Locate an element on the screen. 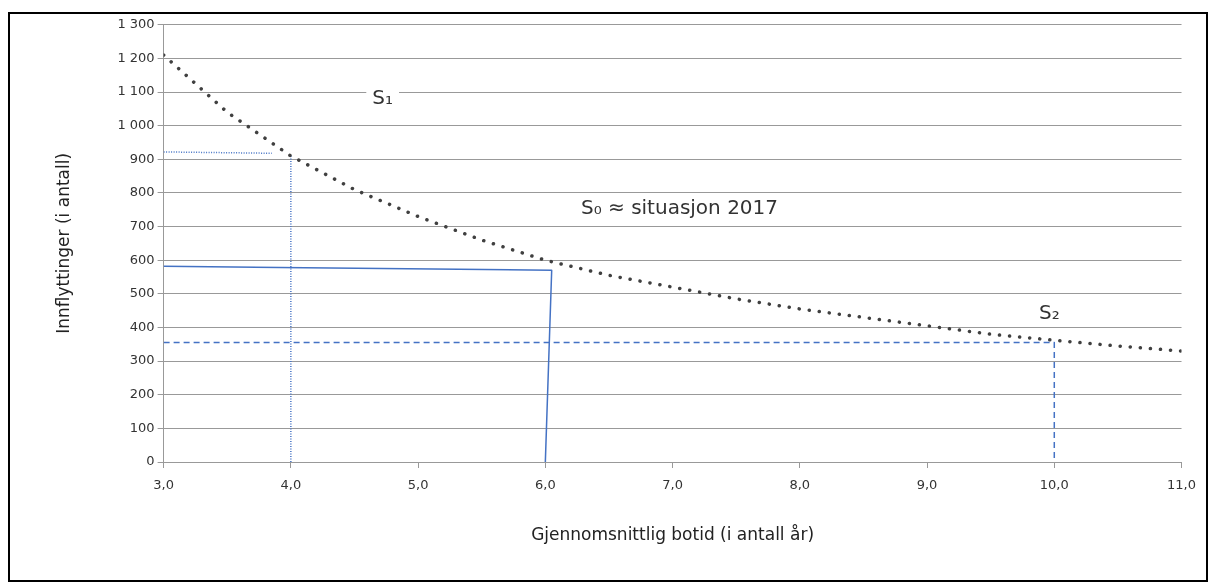 The image size is (1209, 583). y-tick-label: 1 100 is located at coordinates (136, 91).